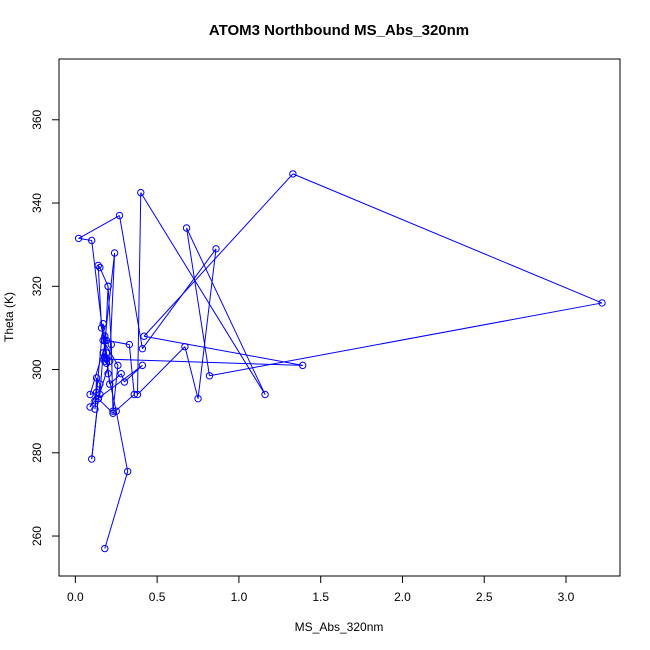  I want to click on y-tick-label: 340, so click(37, 203).